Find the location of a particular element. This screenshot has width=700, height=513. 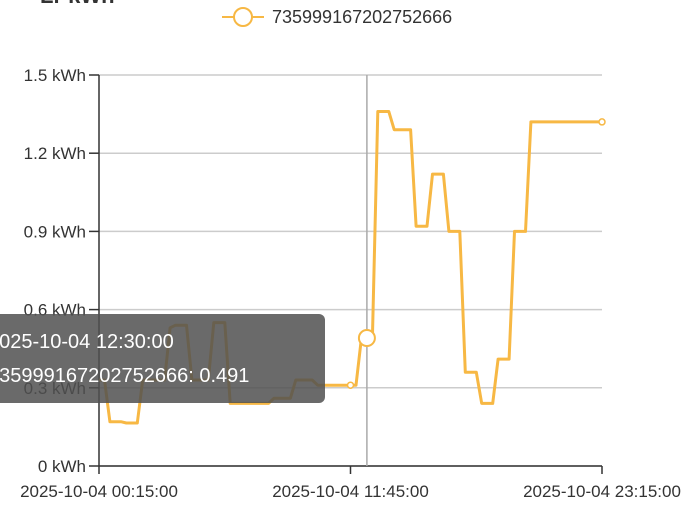

legend-marker is located at coordinates (243, 17).